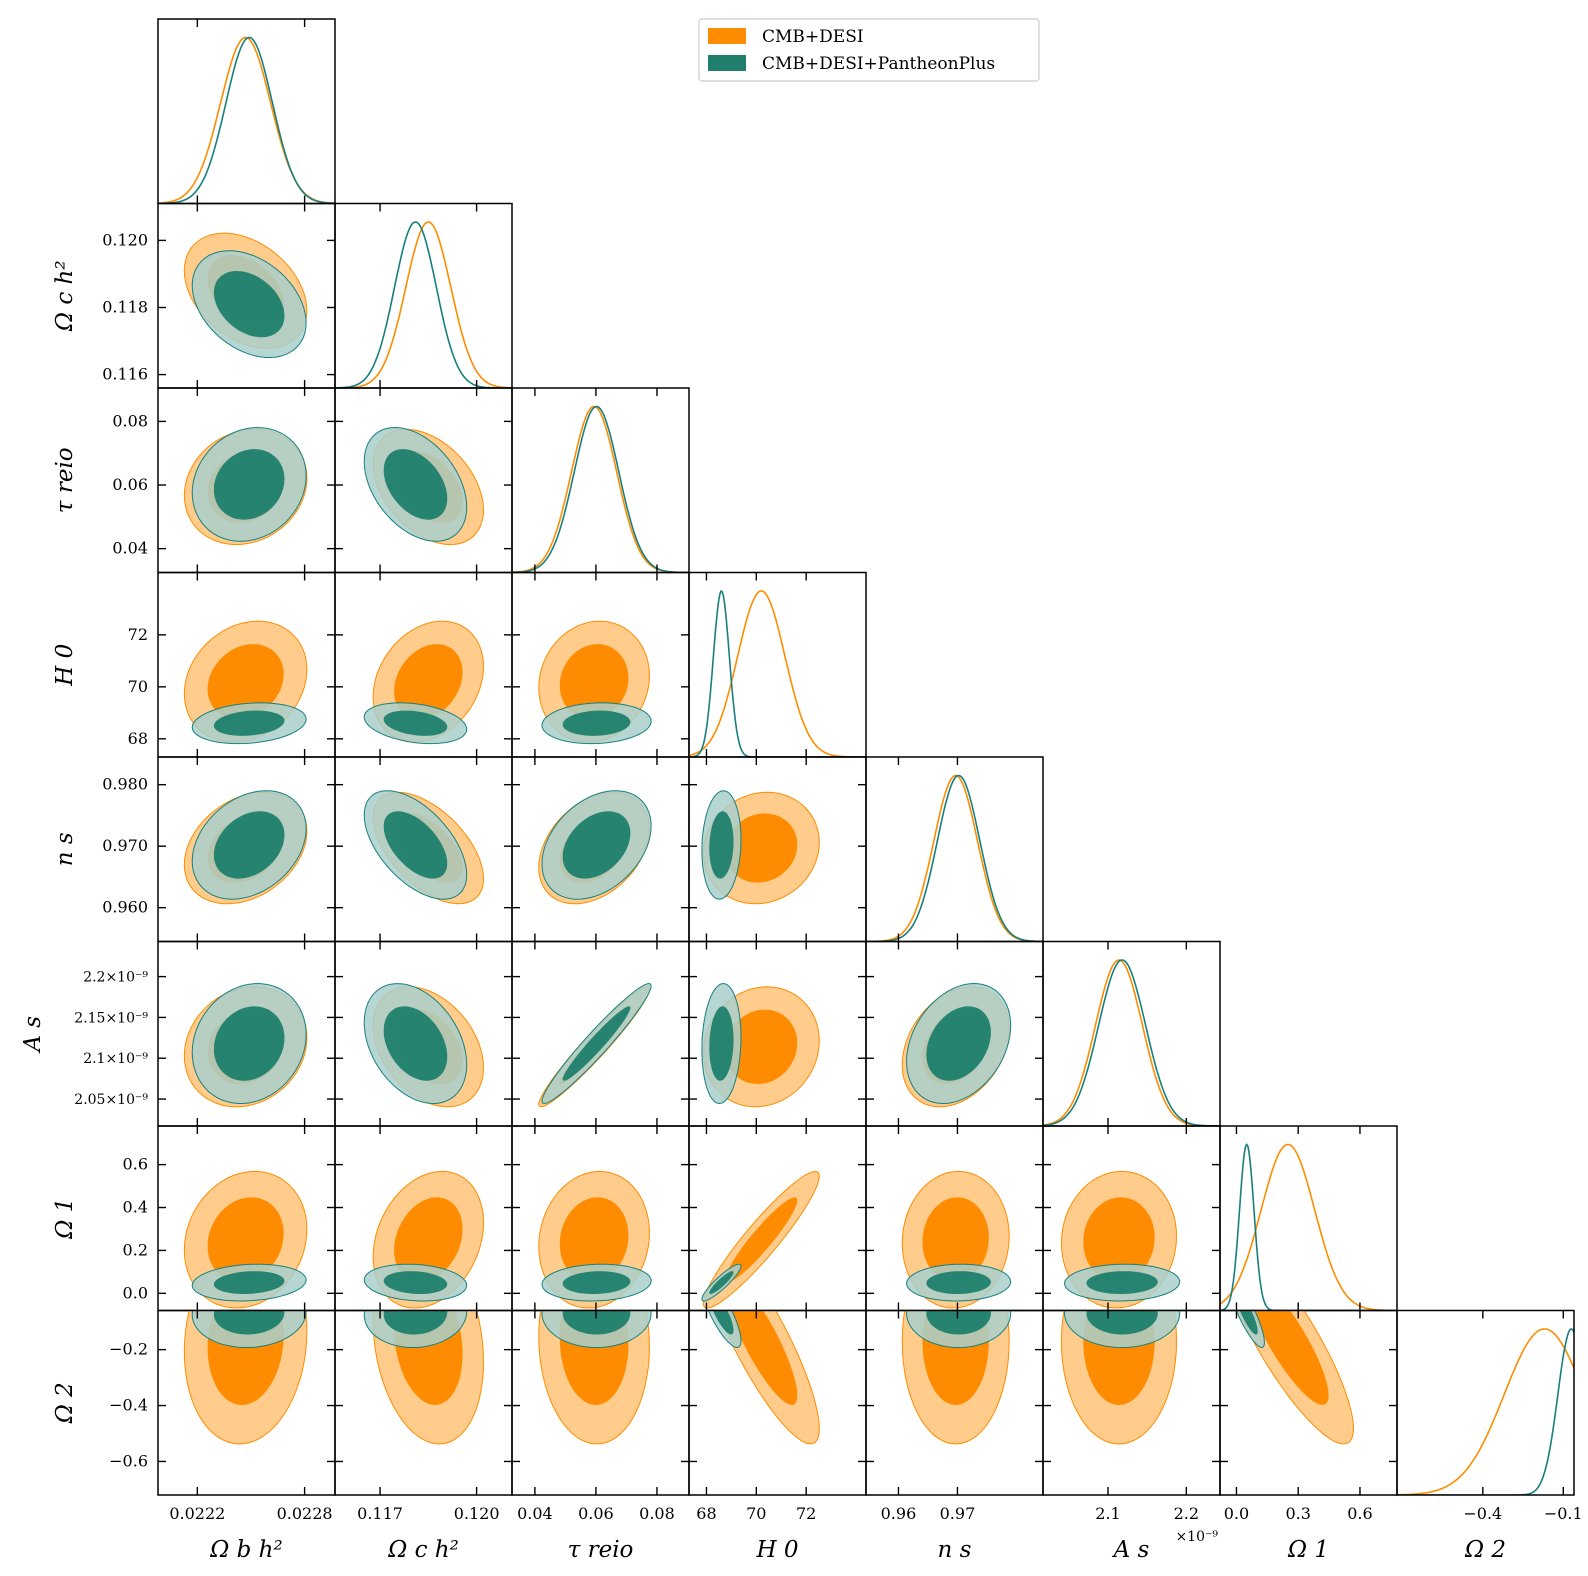 Image resolution: width=1588 pixels, height=1576 pixels. I want to click on panel-h0-oc, so click(423, 664).